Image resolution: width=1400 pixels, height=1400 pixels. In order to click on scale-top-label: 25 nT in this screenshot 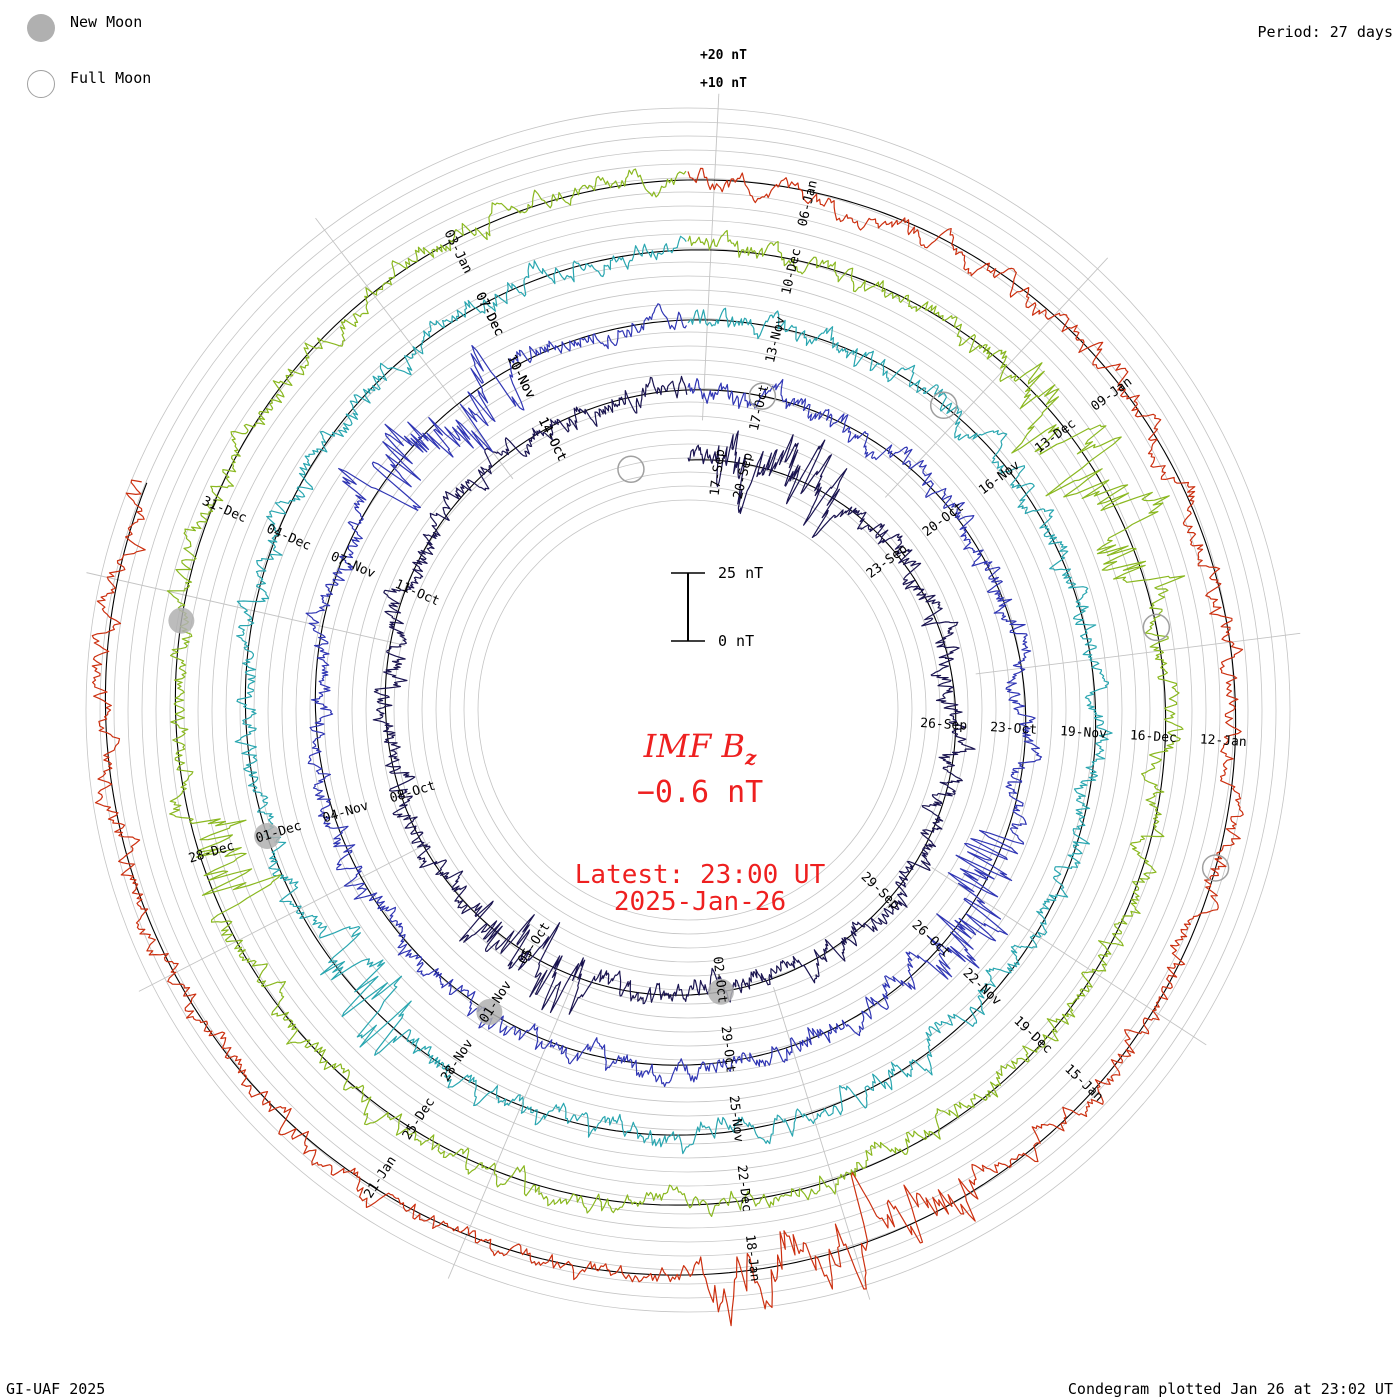, I will do `click(741, 573)`.